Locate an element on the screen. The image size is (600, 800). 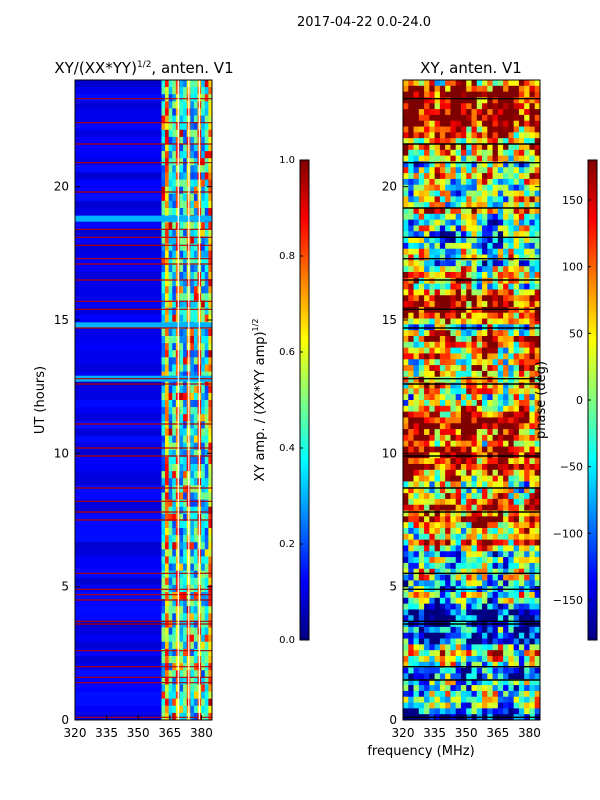
left-panel-title: XY/(XX*YY)1/2, anten. V1 is located at coordinates (143, 68).